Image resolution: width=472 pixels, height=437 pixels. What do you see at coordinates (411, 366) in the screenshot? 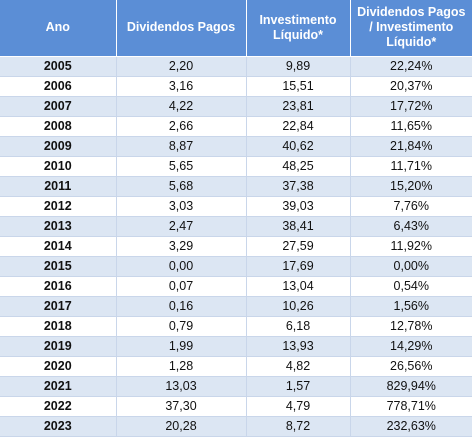
I see `cell-ratio: 26,56%` at bounding box center [411, 366].